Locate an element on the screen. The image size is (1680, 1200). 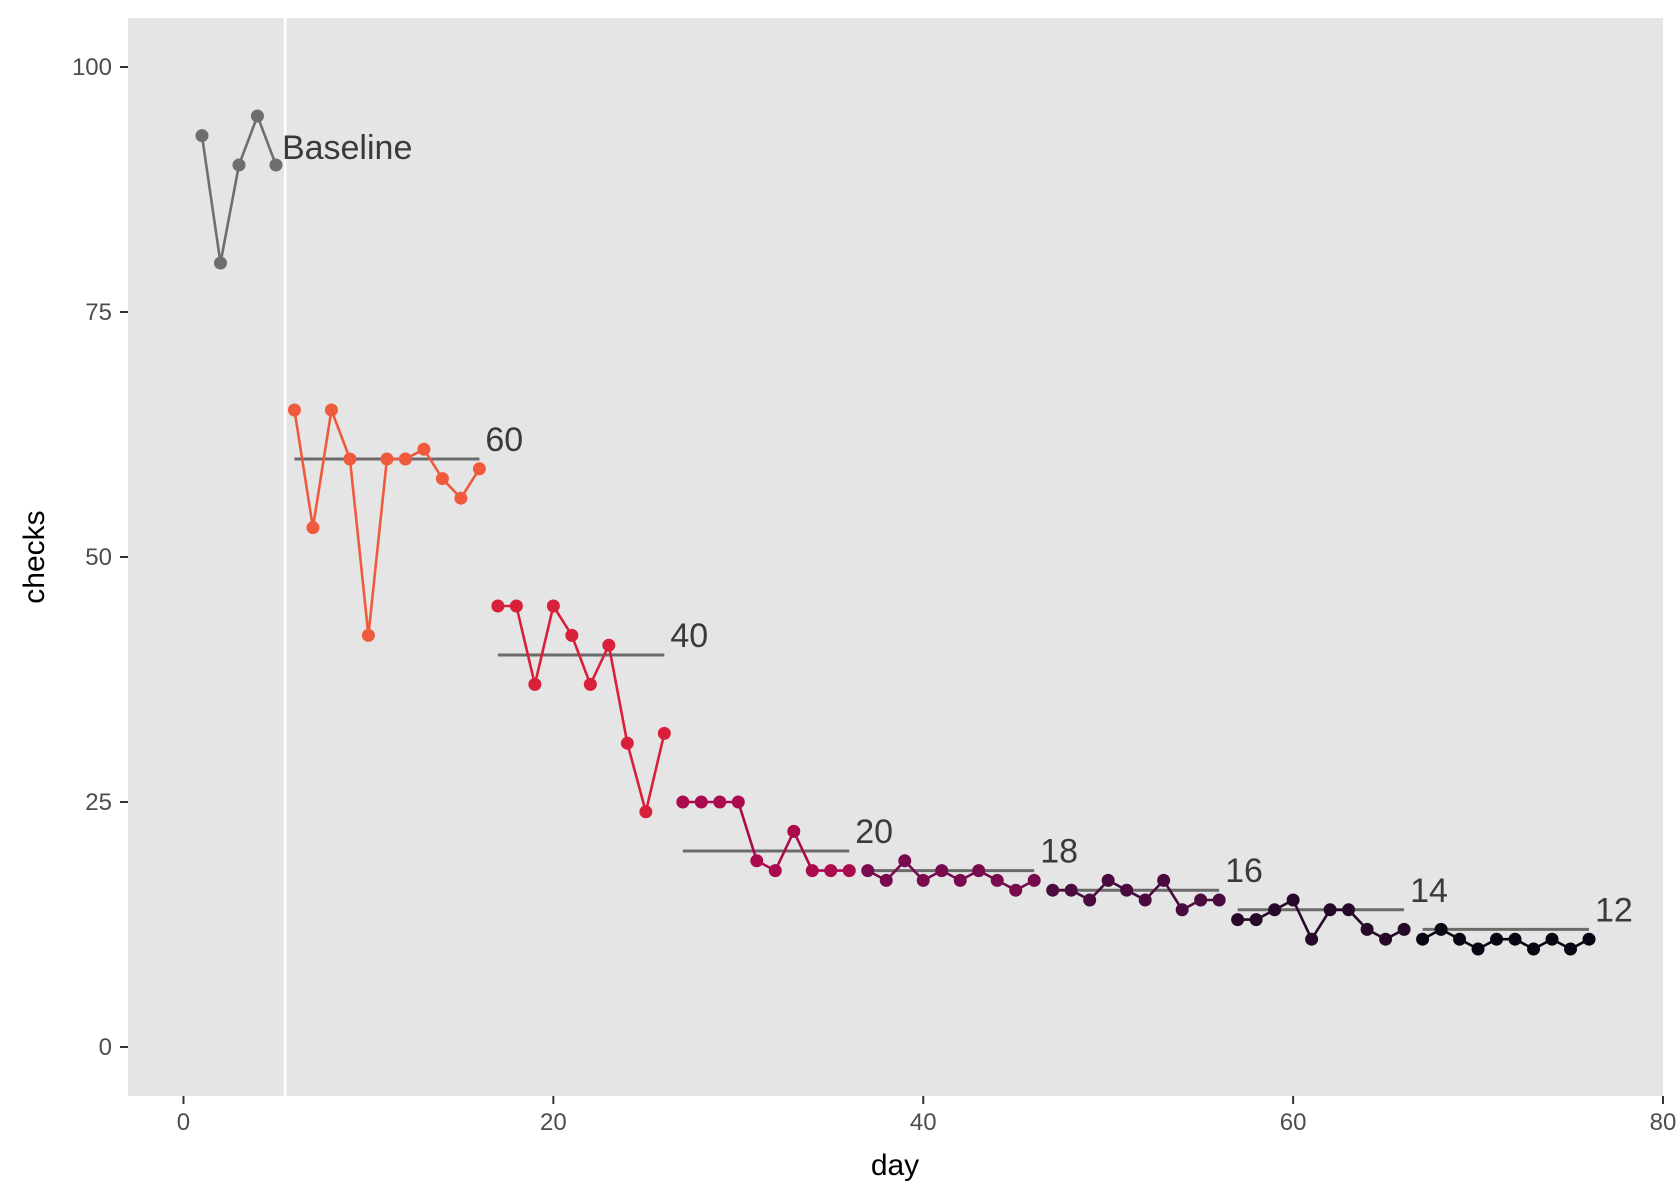
phase-label-18: 18 is located at coordinates (1059, 852).